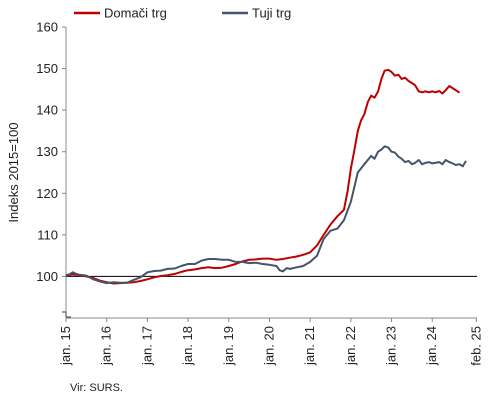 The height and width of the screenshot is (400, 490). Describe the element at coordinates (47, 110) in the screenshot. I see `y-tick-label: 140` at that location.